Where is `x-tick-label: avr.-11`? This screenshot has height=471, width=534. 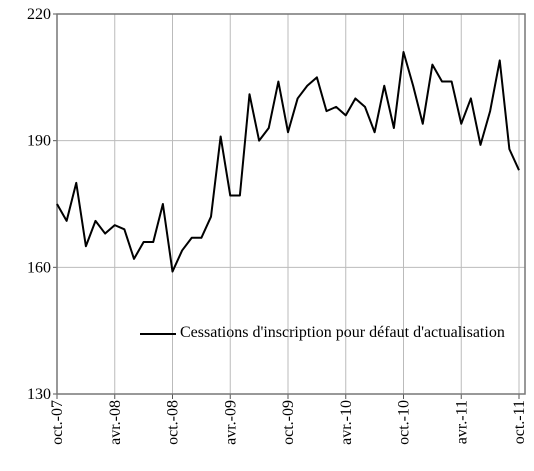
x-tick-label: avr.-11 is located at coordinates (461, 422).